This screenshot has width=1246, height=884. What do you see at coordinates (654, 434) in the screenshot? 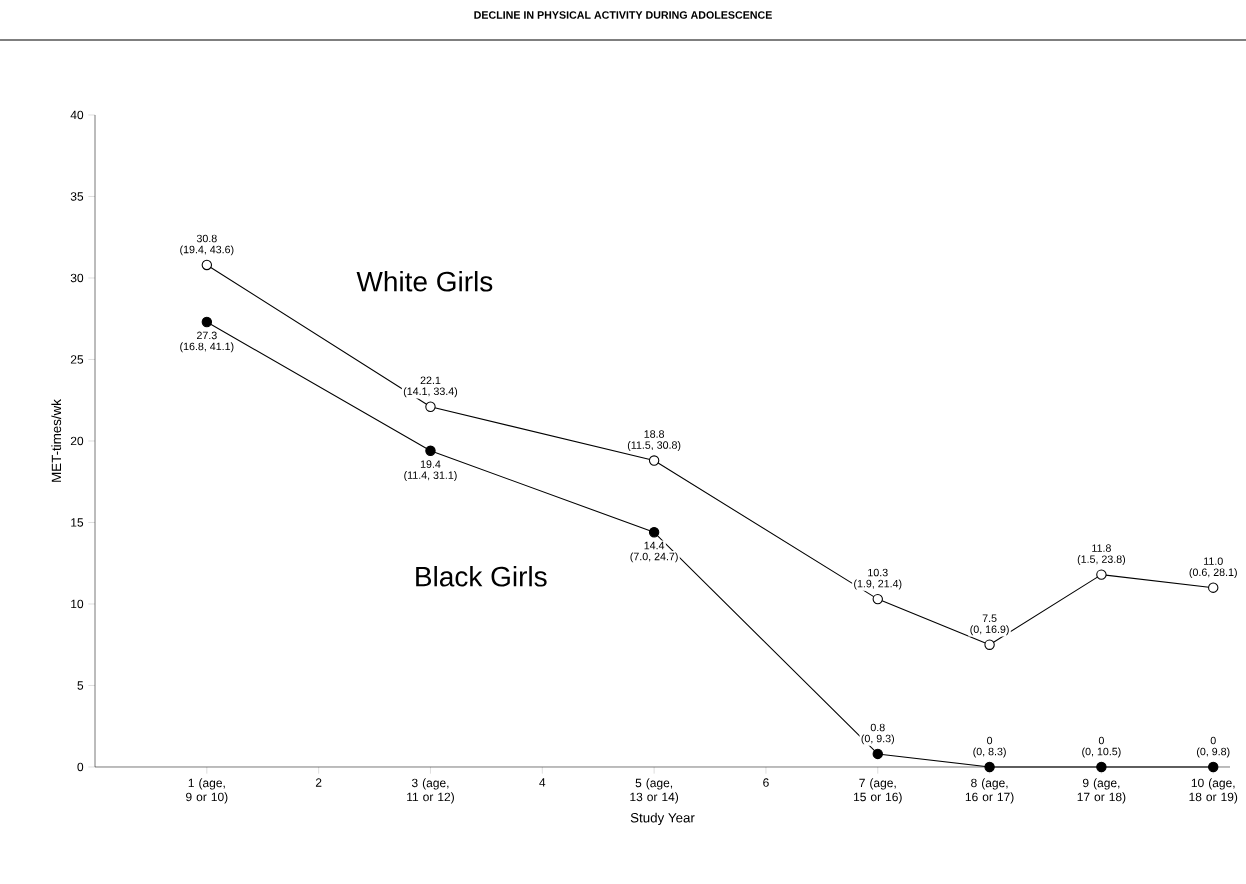
I see `data-label: 18.8` at bounding box center [654, 434].